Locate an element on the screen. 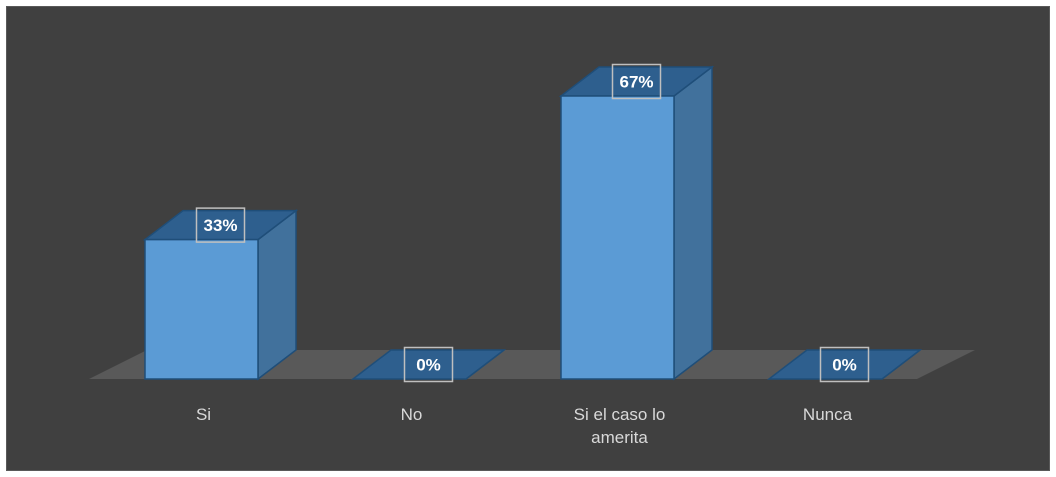 The image size is (1056, 477). category-label-line: No is located at coordinates (412, 414).